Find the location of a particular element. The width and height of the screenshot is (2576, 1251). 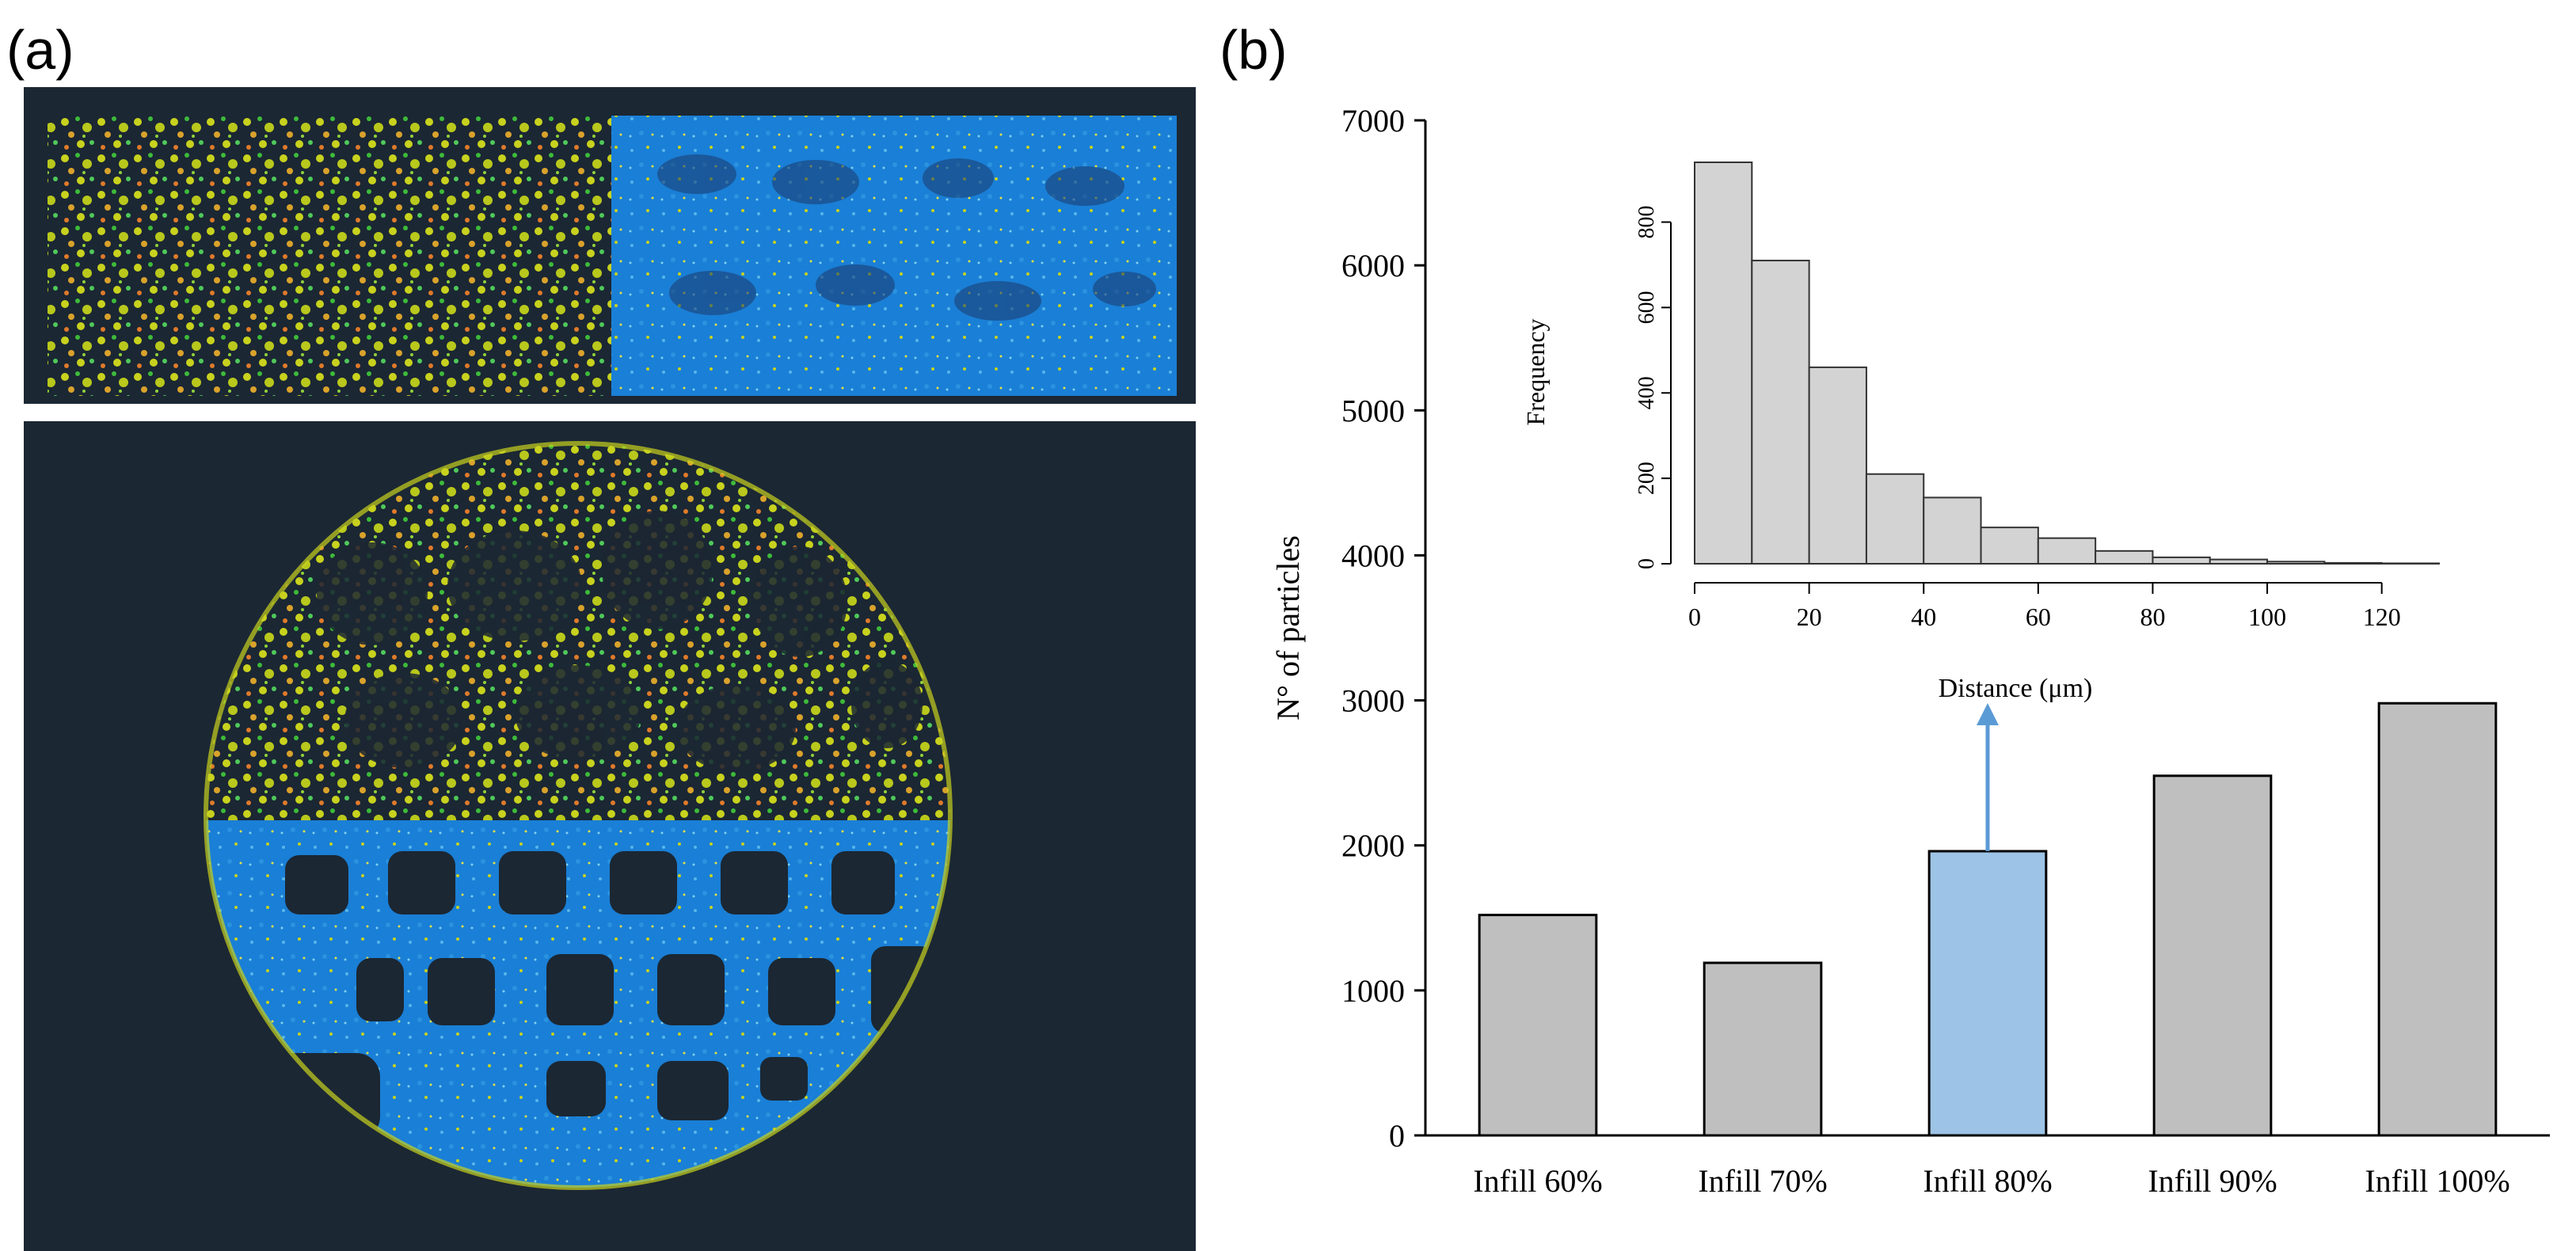

panel-b-label: (b) is located at coordinates (1254, 50).